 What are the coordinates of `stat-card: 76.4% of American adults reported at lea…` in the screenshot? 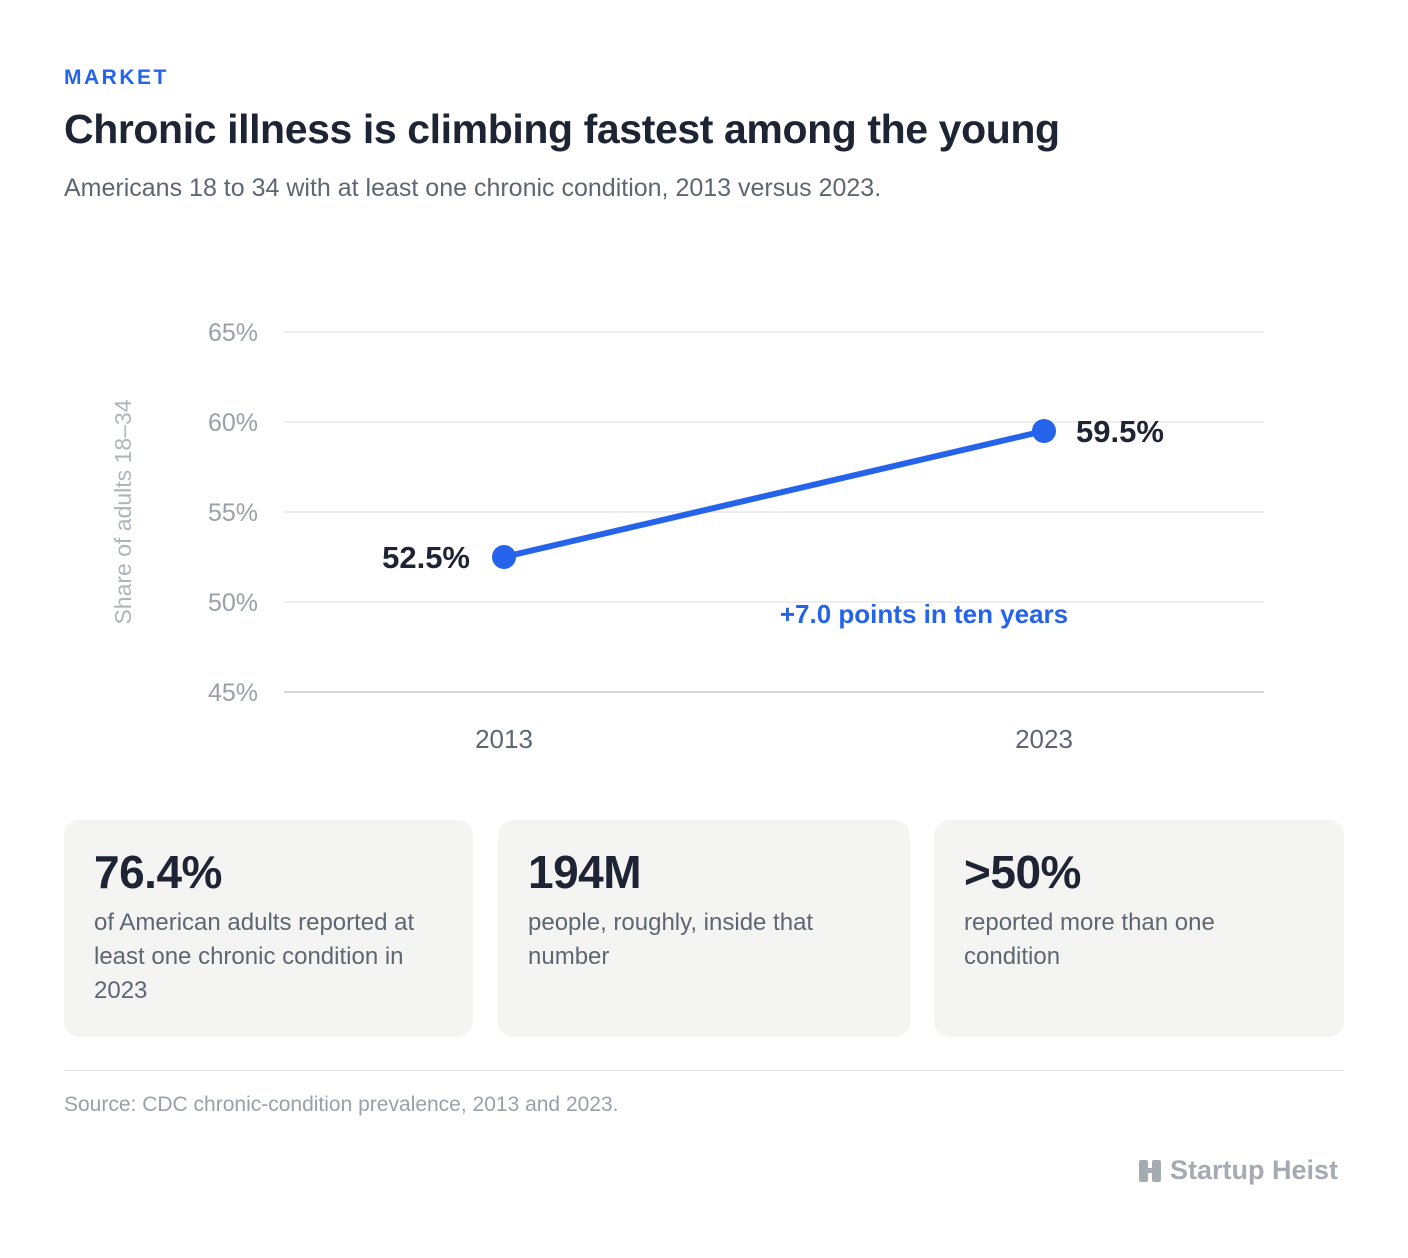 It's located at (268, 928).